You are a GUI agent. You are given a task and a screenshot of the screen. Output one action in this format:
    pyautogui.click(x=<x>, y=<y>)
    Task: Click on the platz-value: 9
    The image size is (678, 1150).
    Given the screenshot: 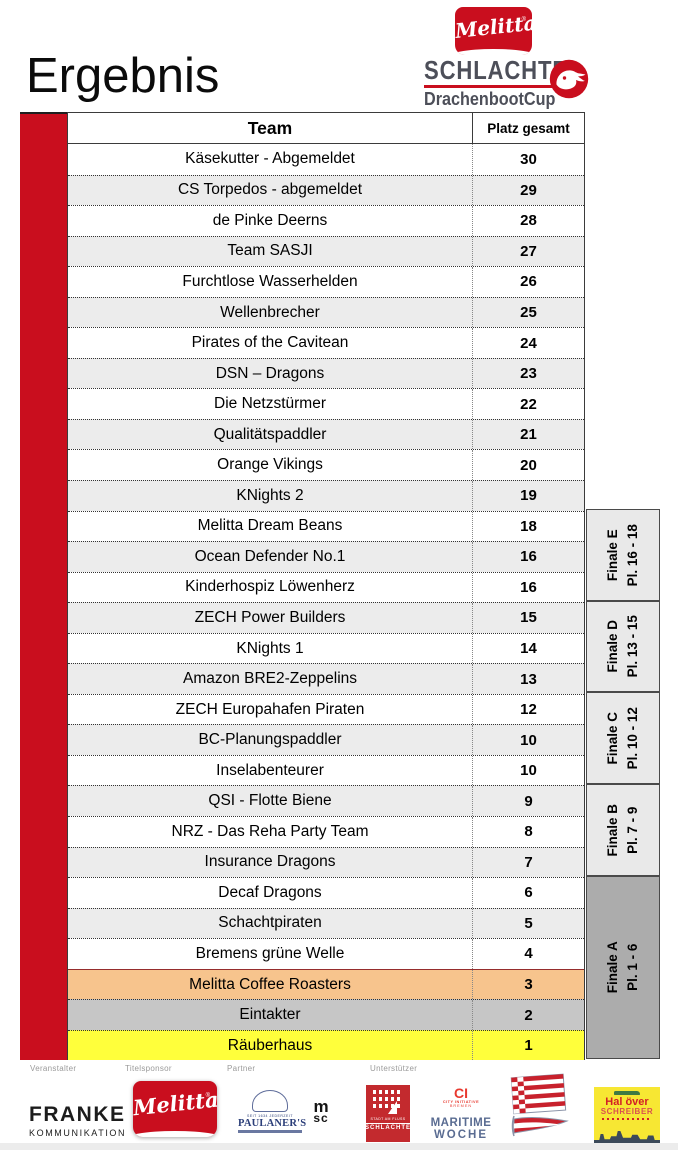 What is the action you would take?
    pyautogui.click(x=528, y=801)
    